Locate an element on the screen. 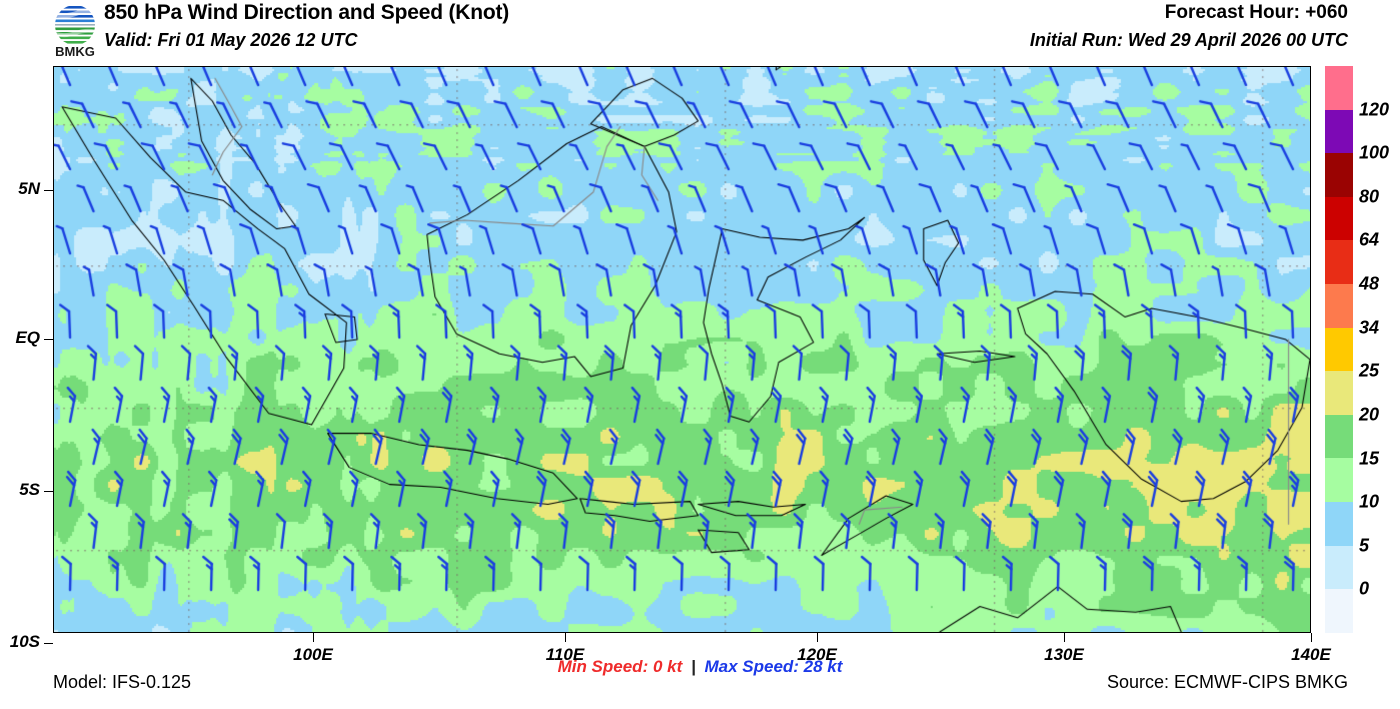 The image size is (1400, 709). x-axis-label: 100E is located at coordinates (313, 654).